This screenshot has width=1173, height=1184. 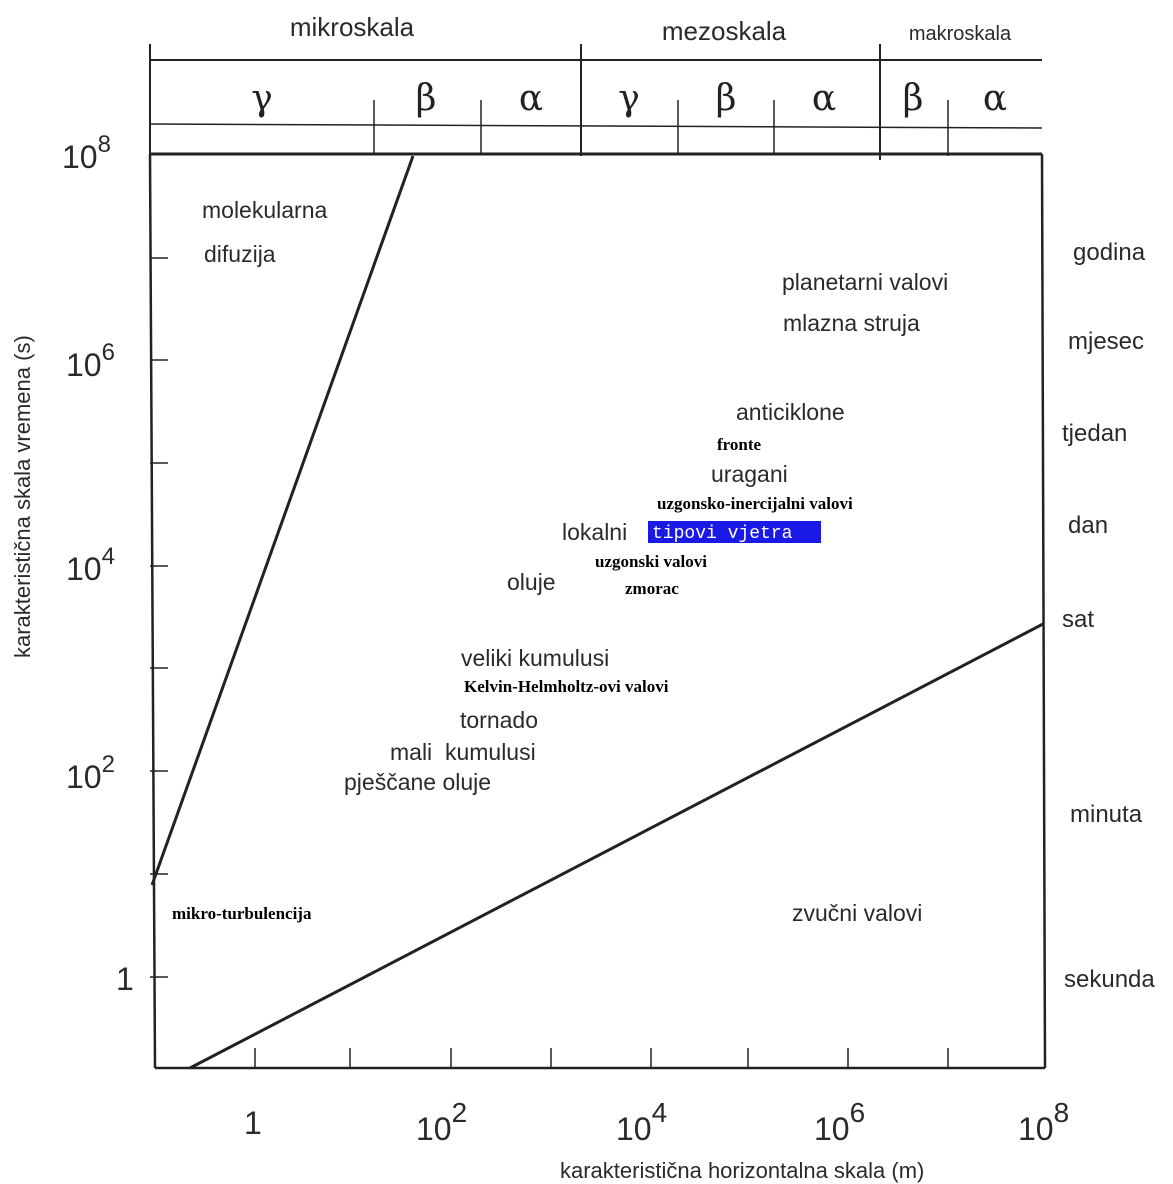 What do you see at coordinates (86, 153) in the screenshot?
I see `y-tick-label-10e8: 10⁸` at bounding box center [86, 153].